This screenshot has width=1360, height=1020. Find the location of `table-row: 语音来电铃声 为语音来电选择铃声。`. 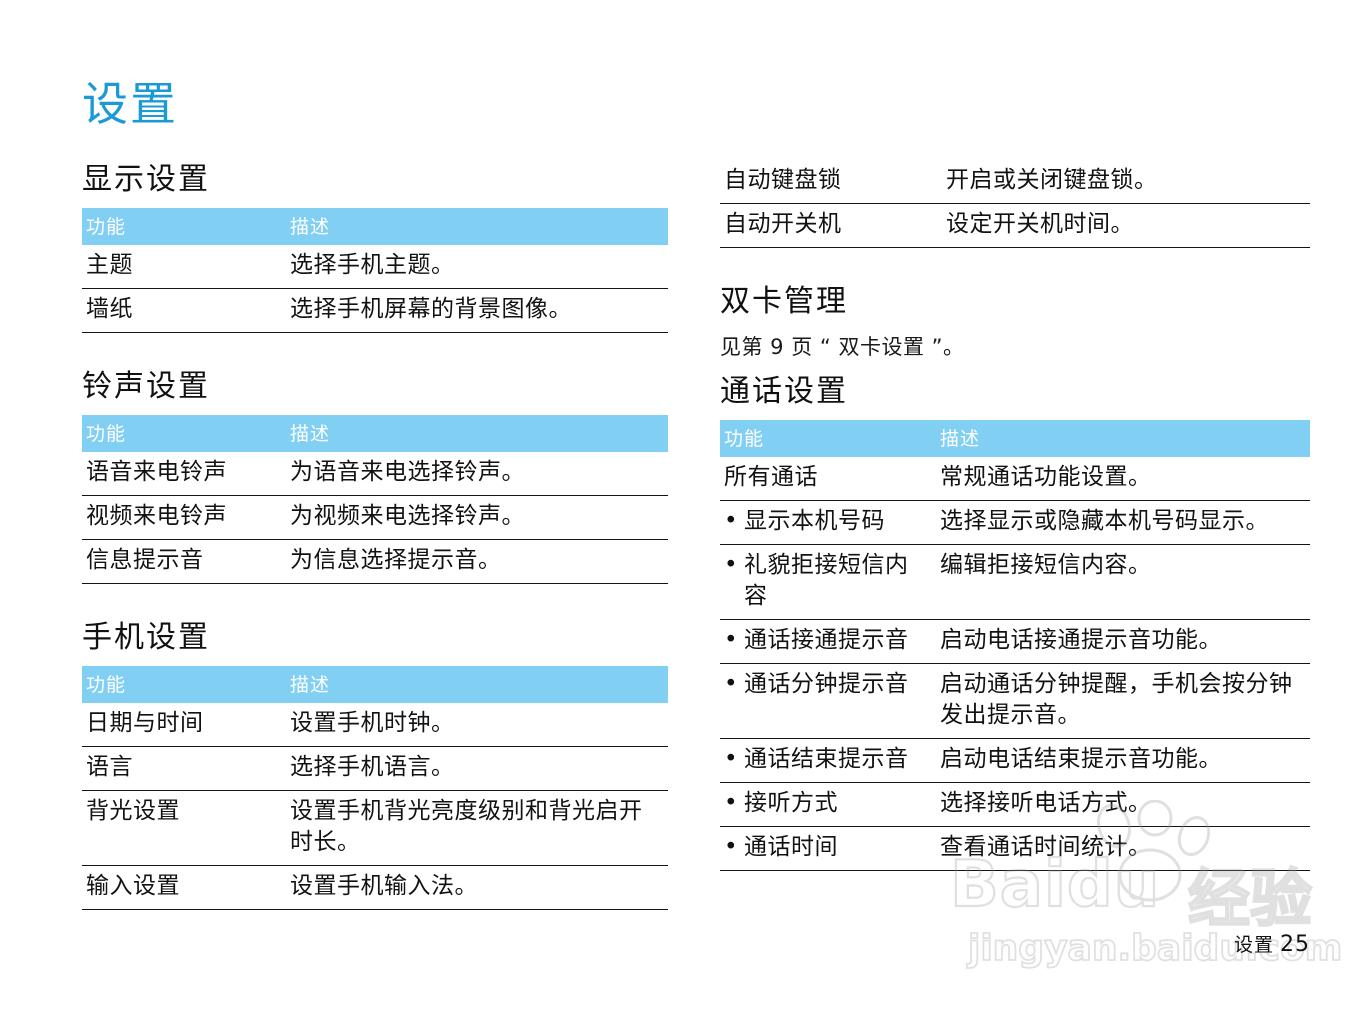

table-row: 语音来电铃声 为语音来电选择铃声。 is located at coordinates (375, 474).